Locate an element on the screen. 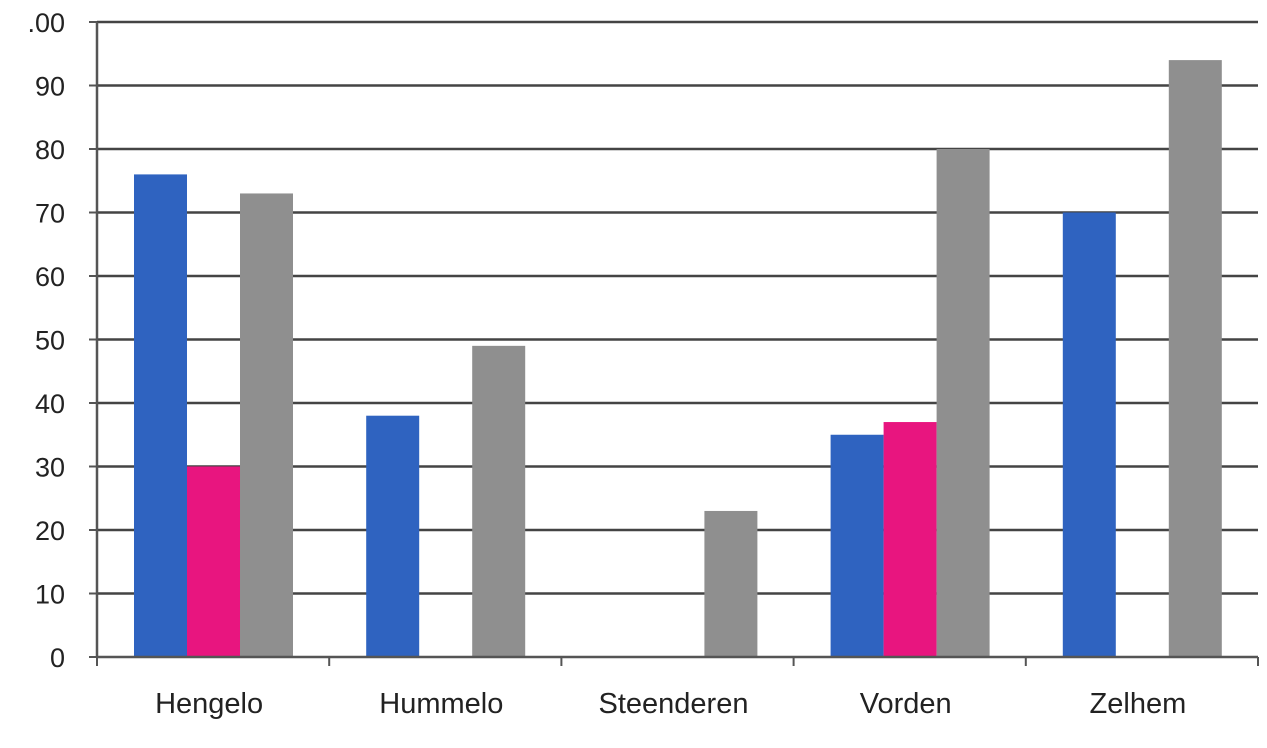  y-tick-label: 40 is located at coordinates (50, 404).